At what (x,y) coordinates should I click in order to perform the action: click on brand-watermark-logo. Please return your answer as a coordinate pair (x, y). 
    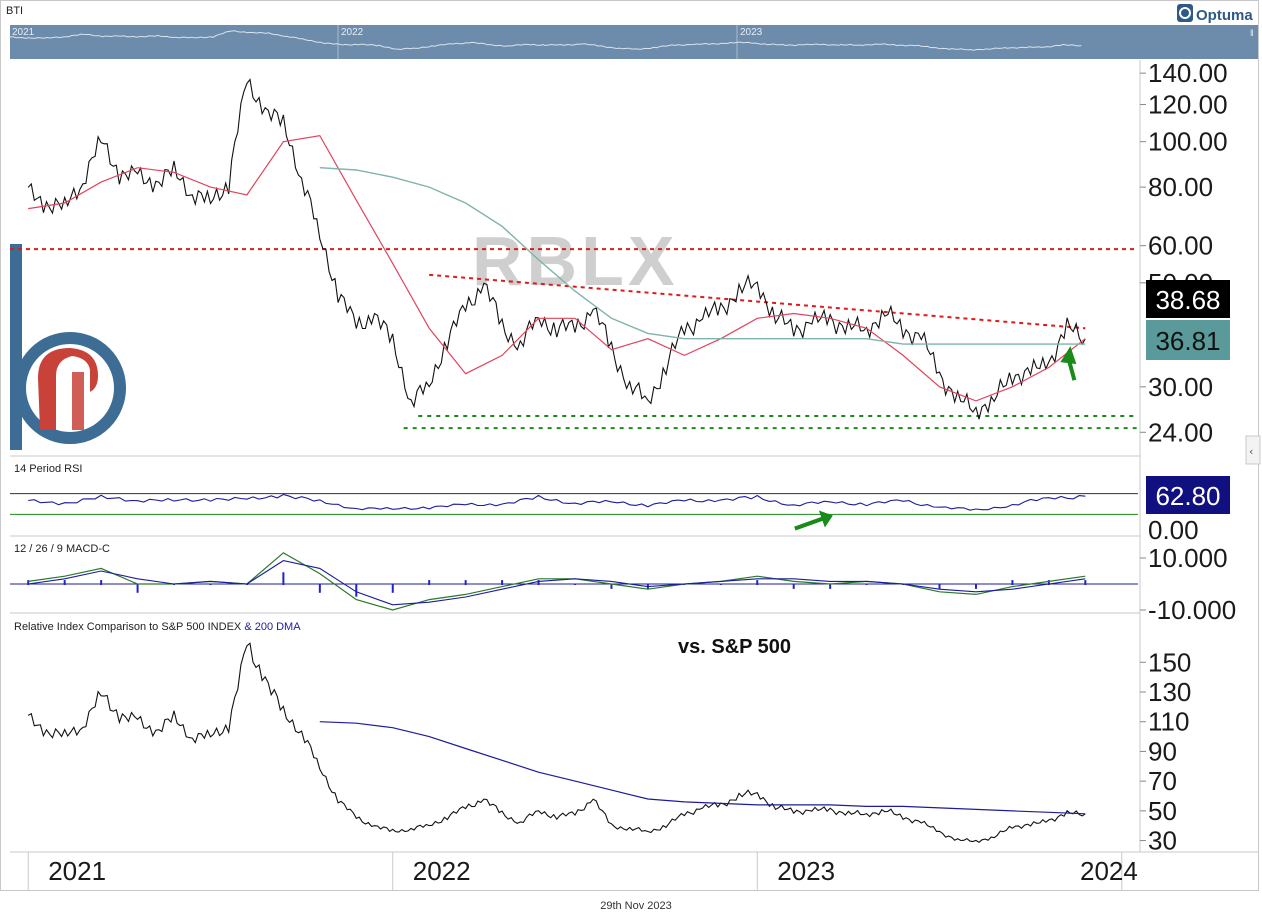
    Looking at the image, I should click on (68, 347).